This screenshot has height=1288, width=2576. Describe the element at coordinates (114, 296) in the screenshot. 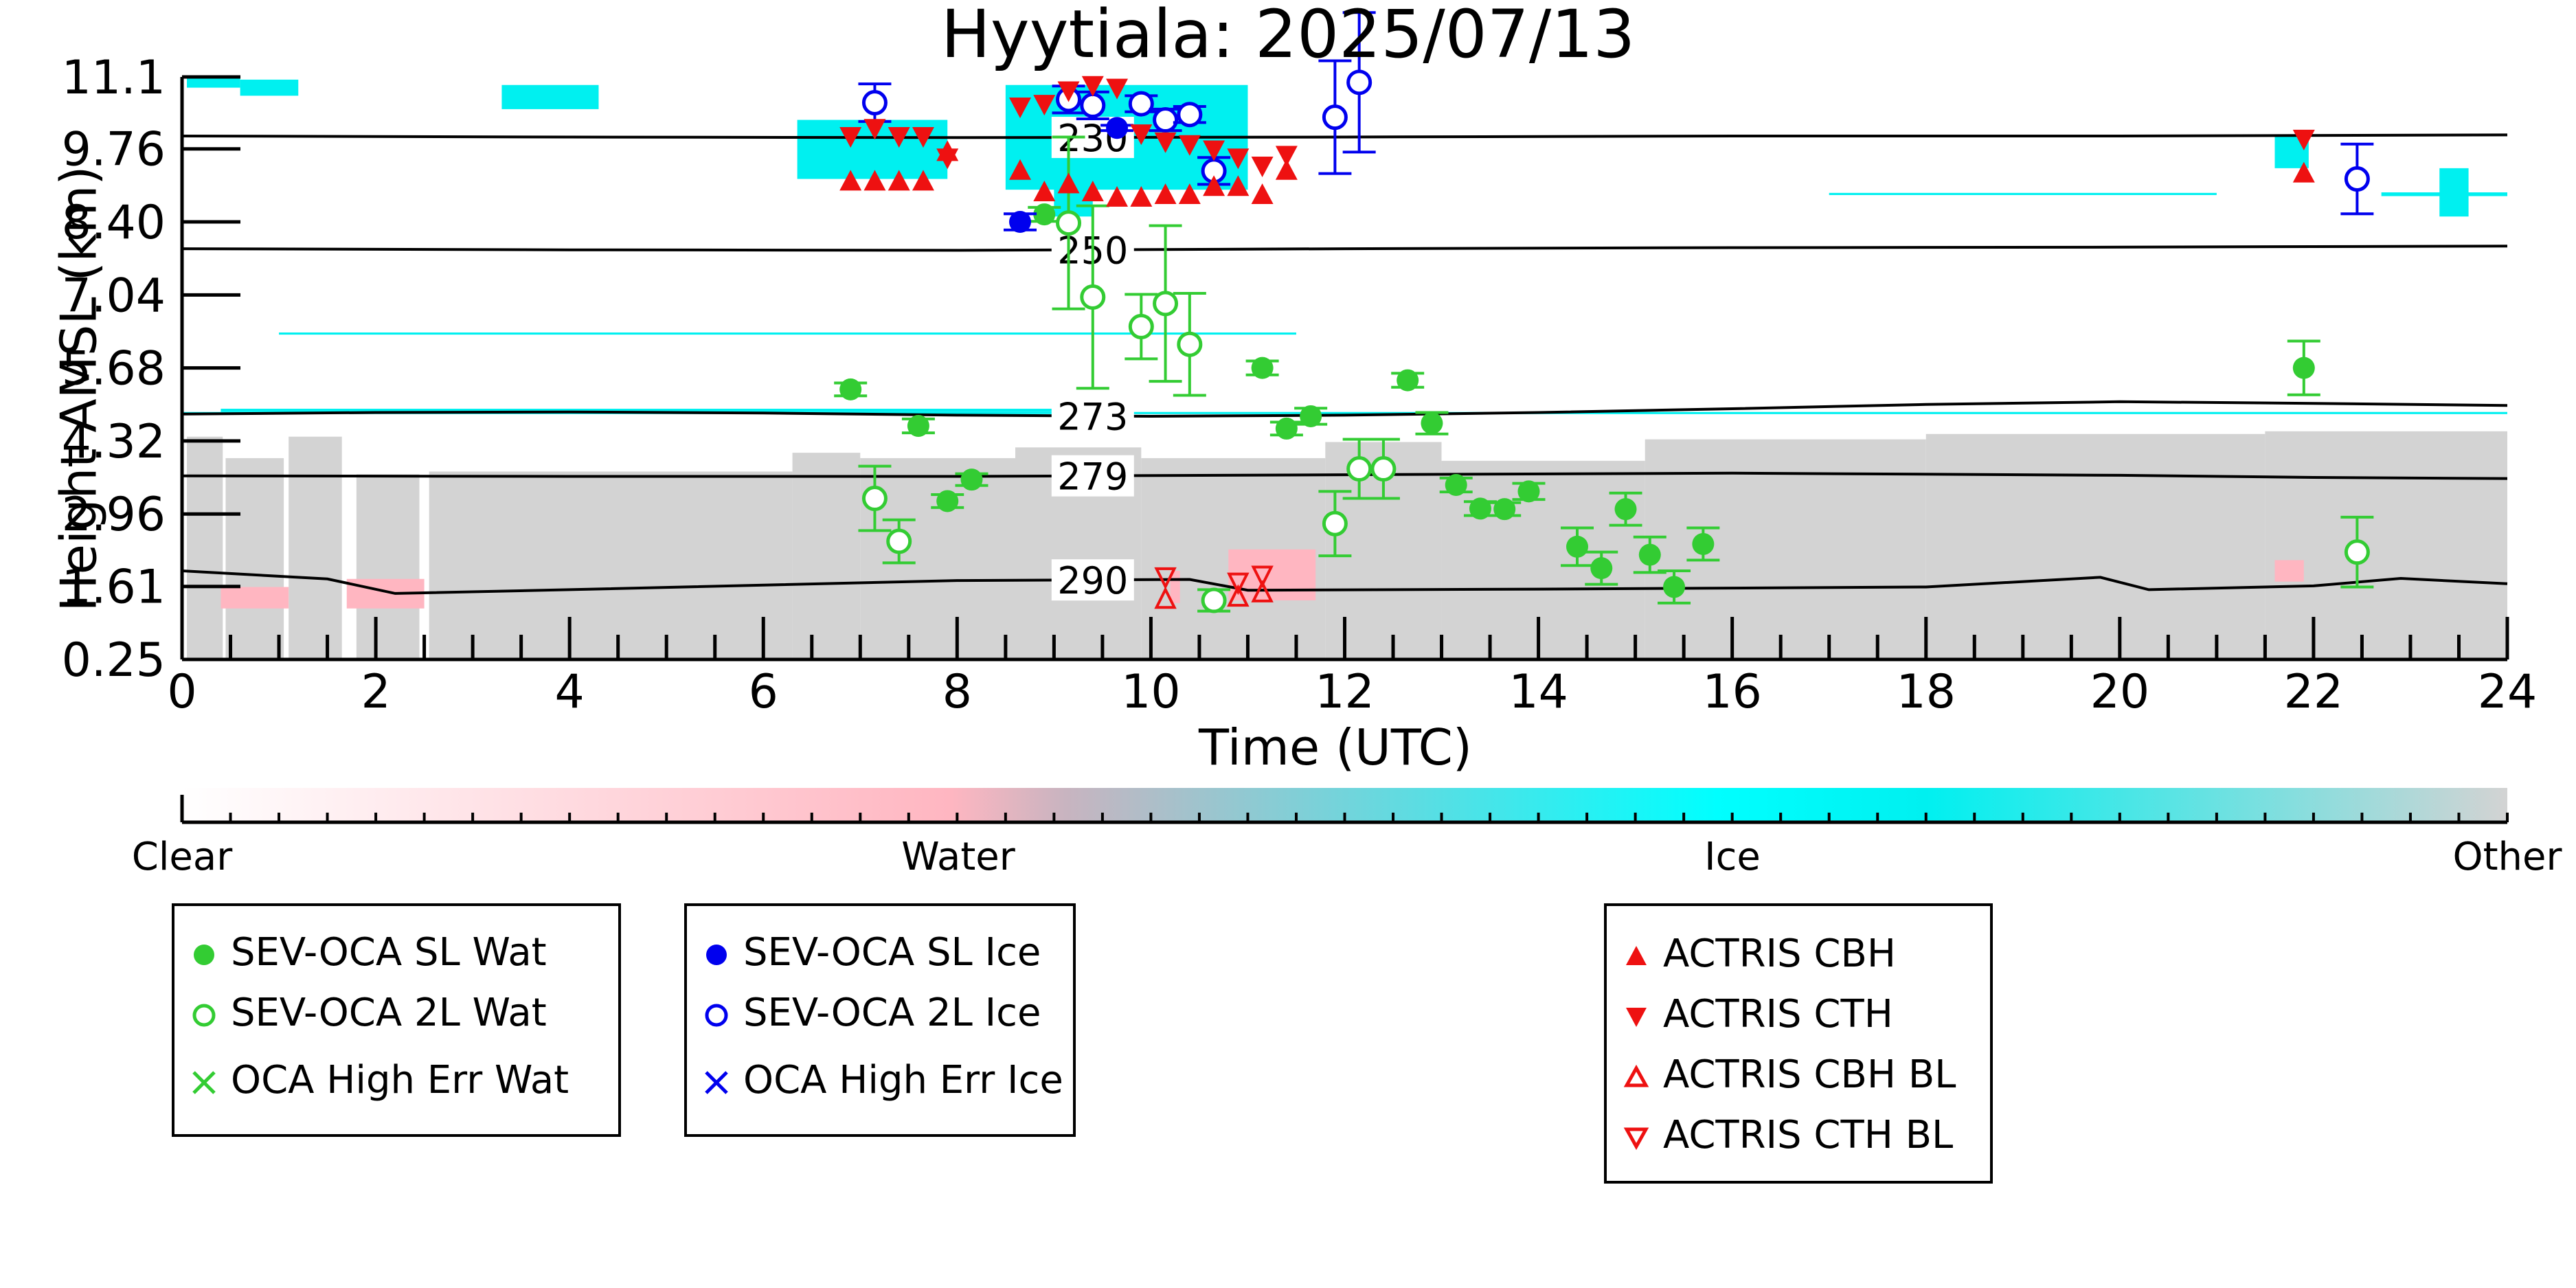

I see `y-tick-label: 7.04` at that location.